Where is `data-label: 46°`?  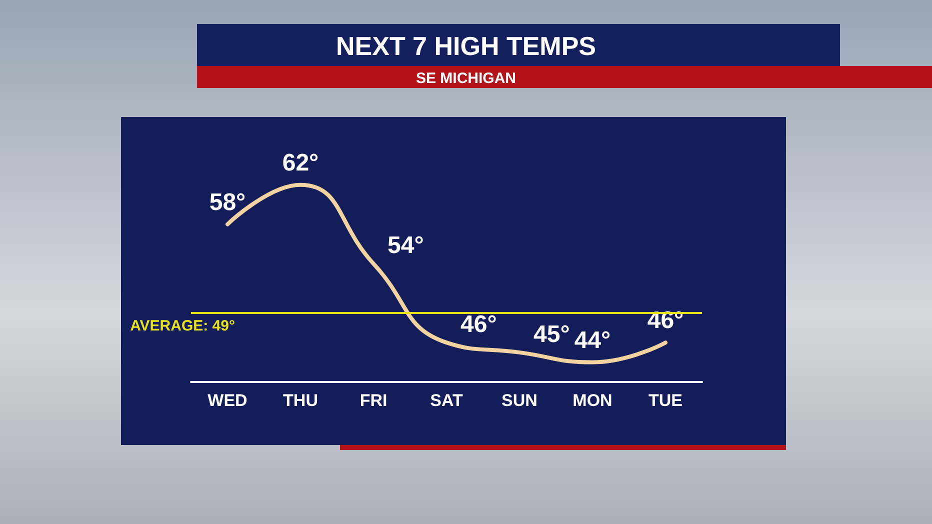 data-label: 46° is located at coordinates (478, 324).